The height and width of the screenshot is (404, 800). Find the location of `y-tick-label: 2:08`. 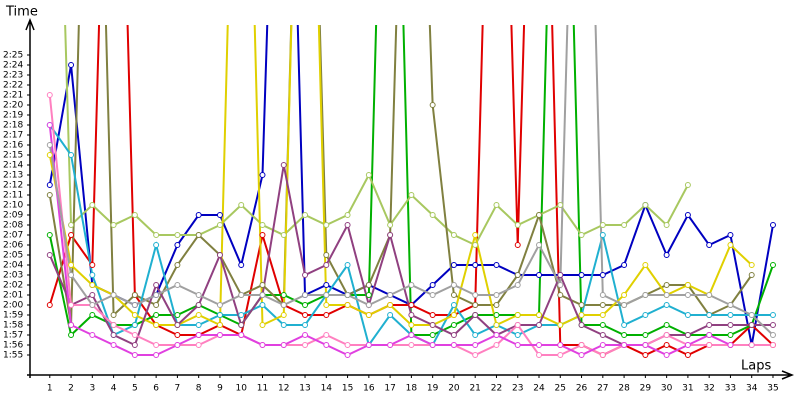

y-tick-label: 2:08 is located at coordinates (13, 226).